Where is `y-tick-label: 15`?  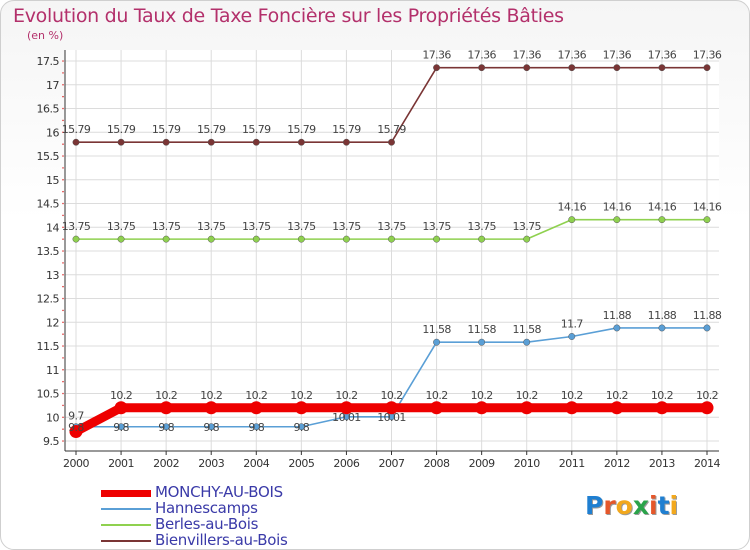
y-tick-label: 15 is located at coordinates (52, 180).